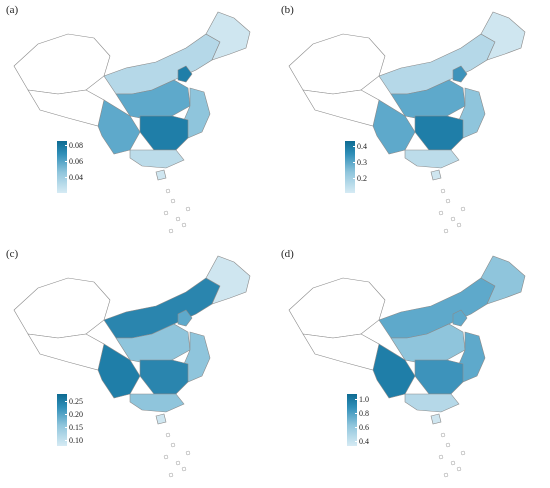 This screenshot has height=488, width=550. I want to click on panel-label: (b), so click(287, 10).